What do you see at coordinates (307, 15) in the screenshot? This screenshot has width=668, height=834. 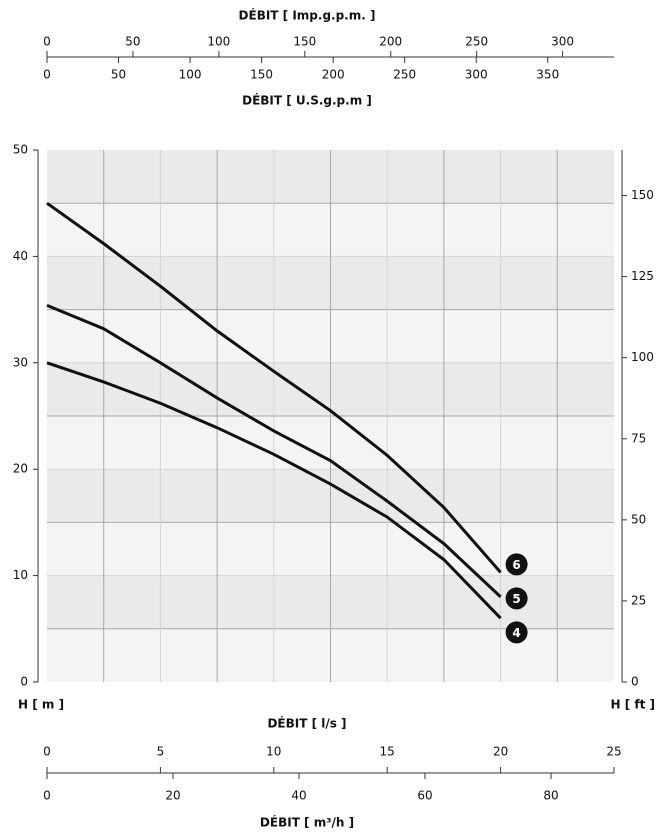 I see `top-axis-title: DÉBIT [ Imp.g.p.m. ]` at bounding box center [307, 15].